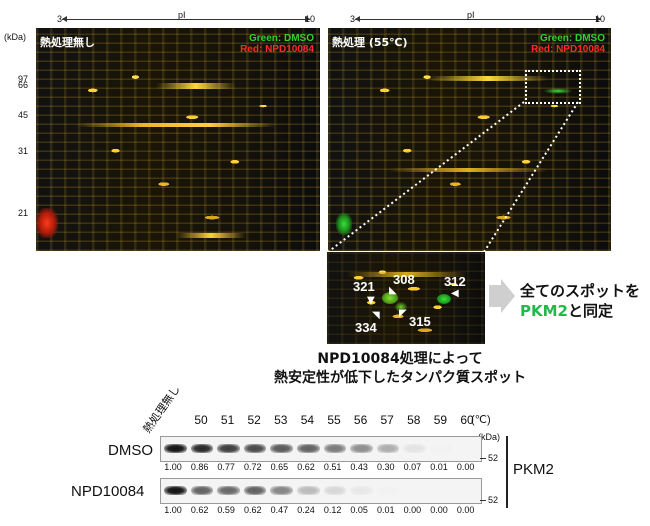 The width and height of the screenshot is (650, 526). What do you see at coordinates (400, 369) in the screenshot?
I see `caption: NPD10084処理によって 熱安定性が低下したタンパク質スポット` at bounding box center [400, 369].